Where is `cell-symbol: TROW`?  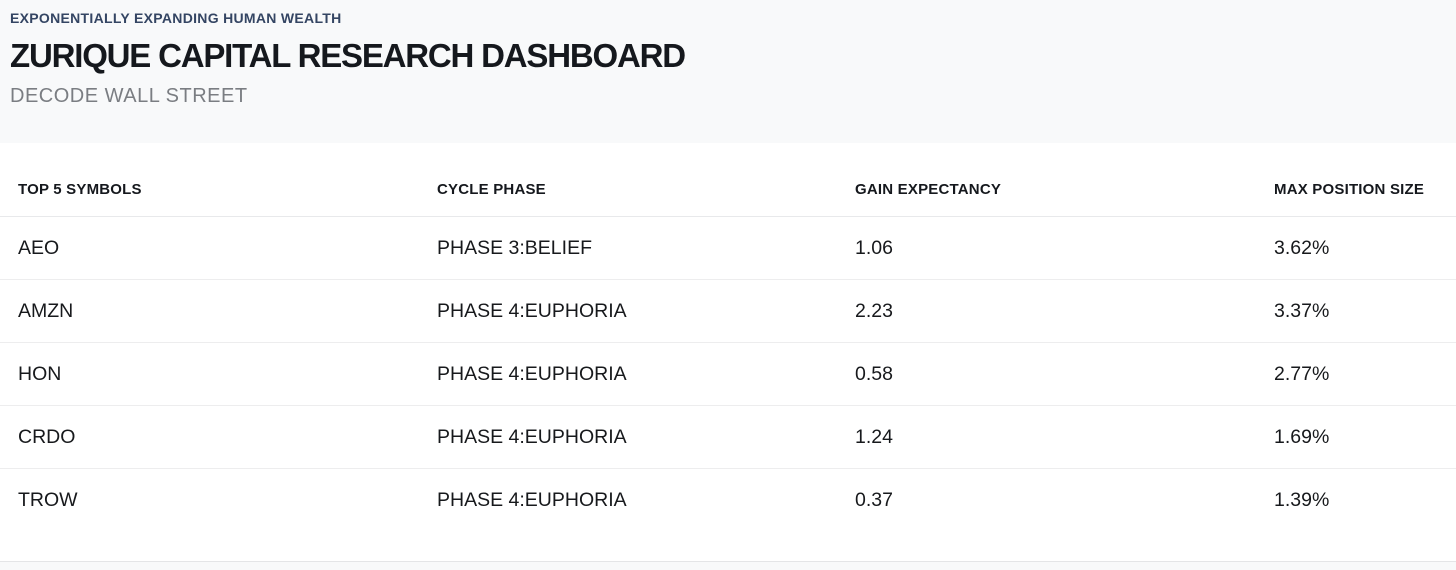 cell-symbol: TROW is located at coordinates (48, 500).